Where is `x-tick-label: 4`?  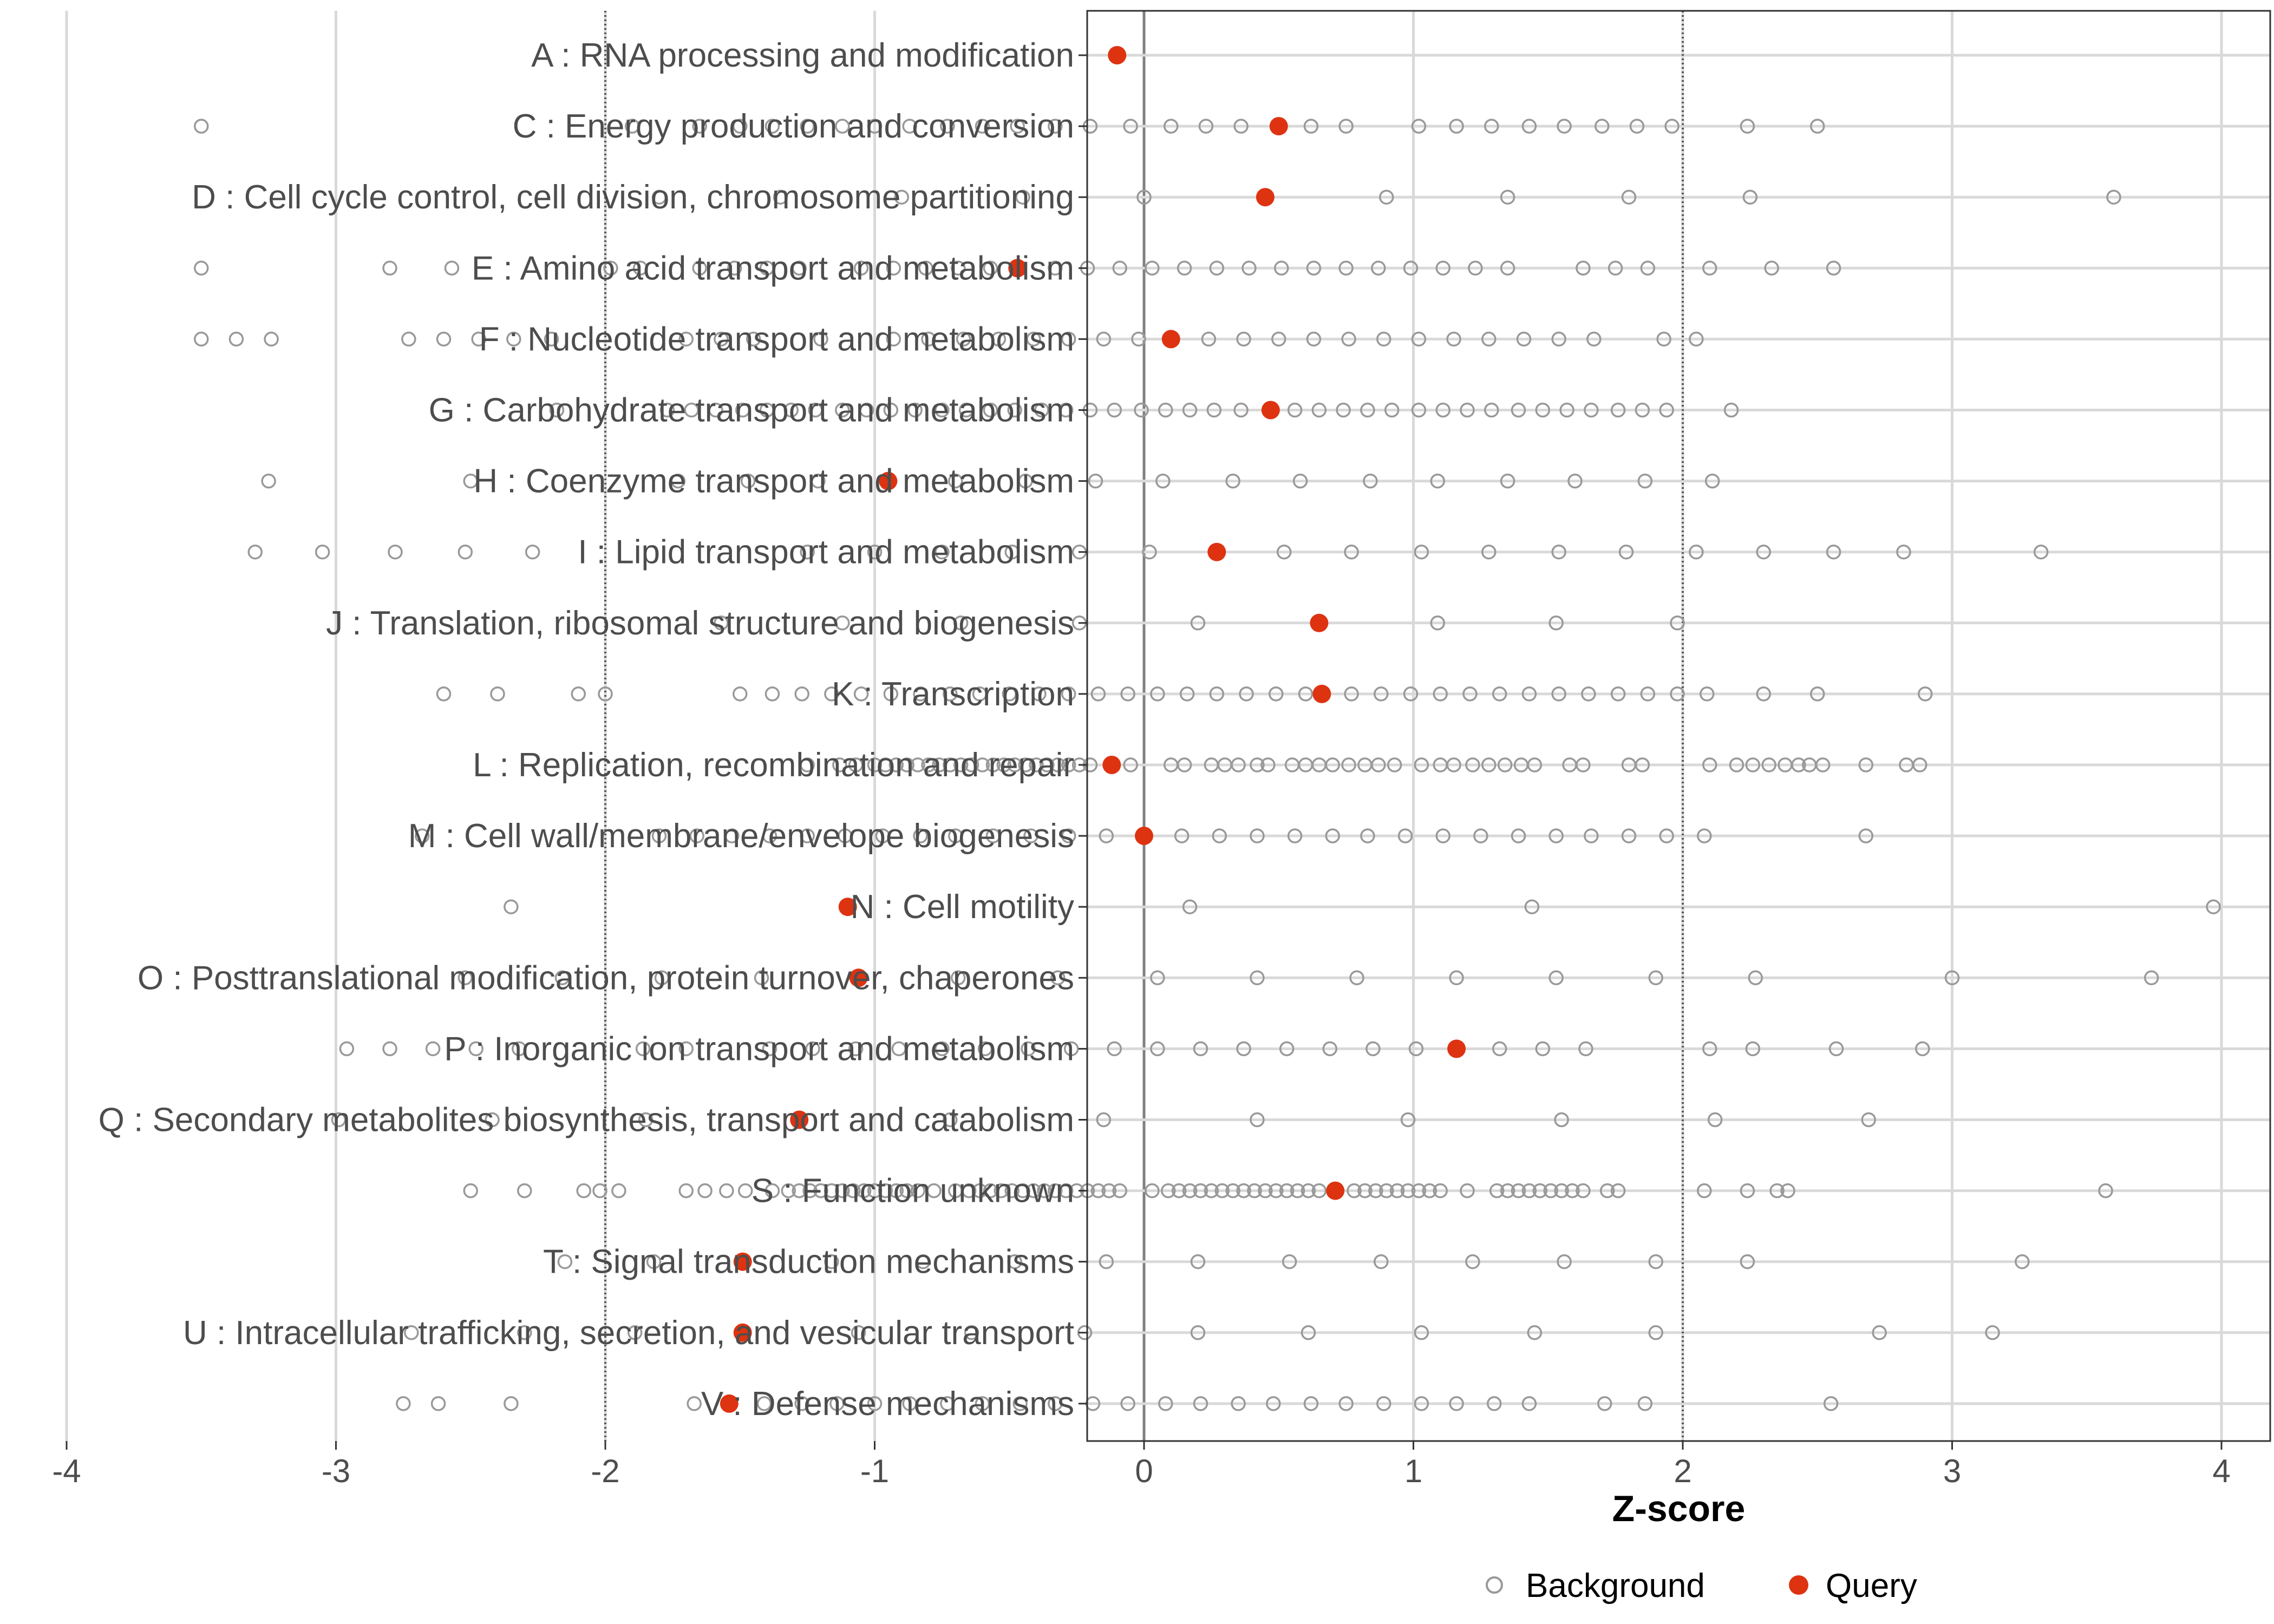 x-tick-label: 4 is located at coordinates (2221, 1471).